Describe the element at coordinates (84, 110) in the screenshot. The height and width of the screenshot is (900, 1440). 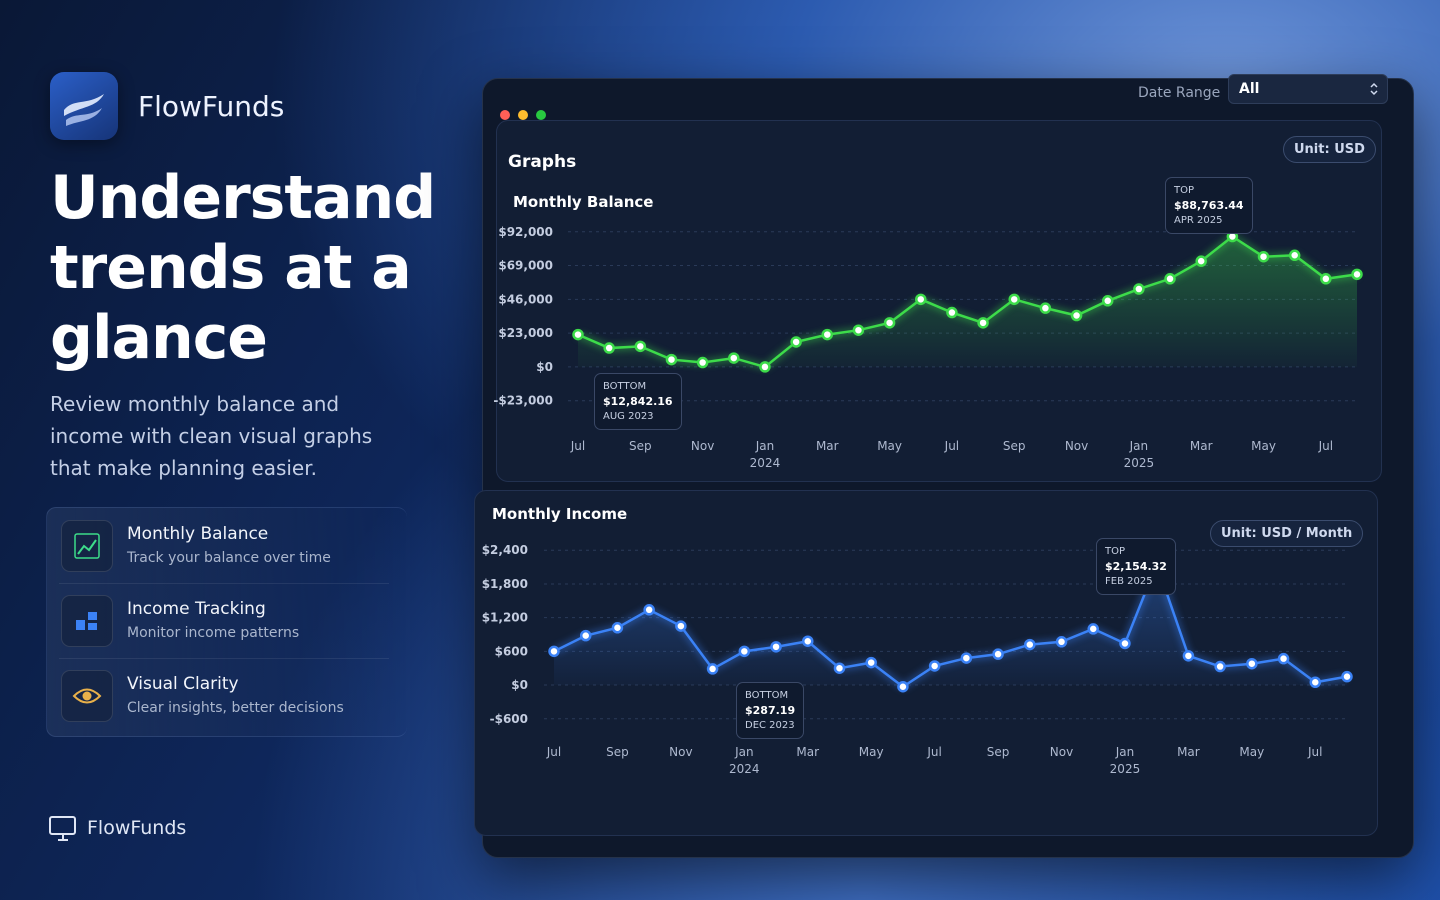
I see `logo-icon` at that location.